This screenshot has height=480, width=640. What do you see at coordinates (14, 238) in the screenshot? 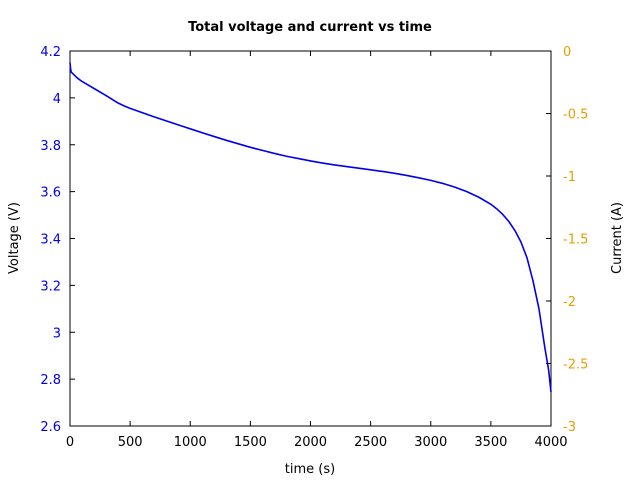
I see `y-axis-label: Voltage (V)` at bounding box center [14, 238].